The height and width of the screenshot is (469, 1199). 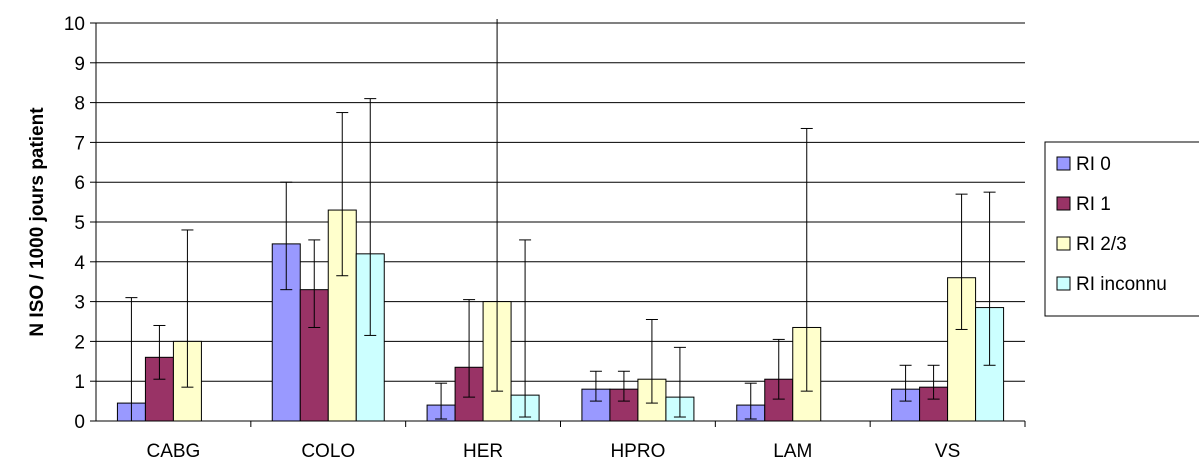 I want to click on y-tick-label: 1, so click(x=79, y=382).